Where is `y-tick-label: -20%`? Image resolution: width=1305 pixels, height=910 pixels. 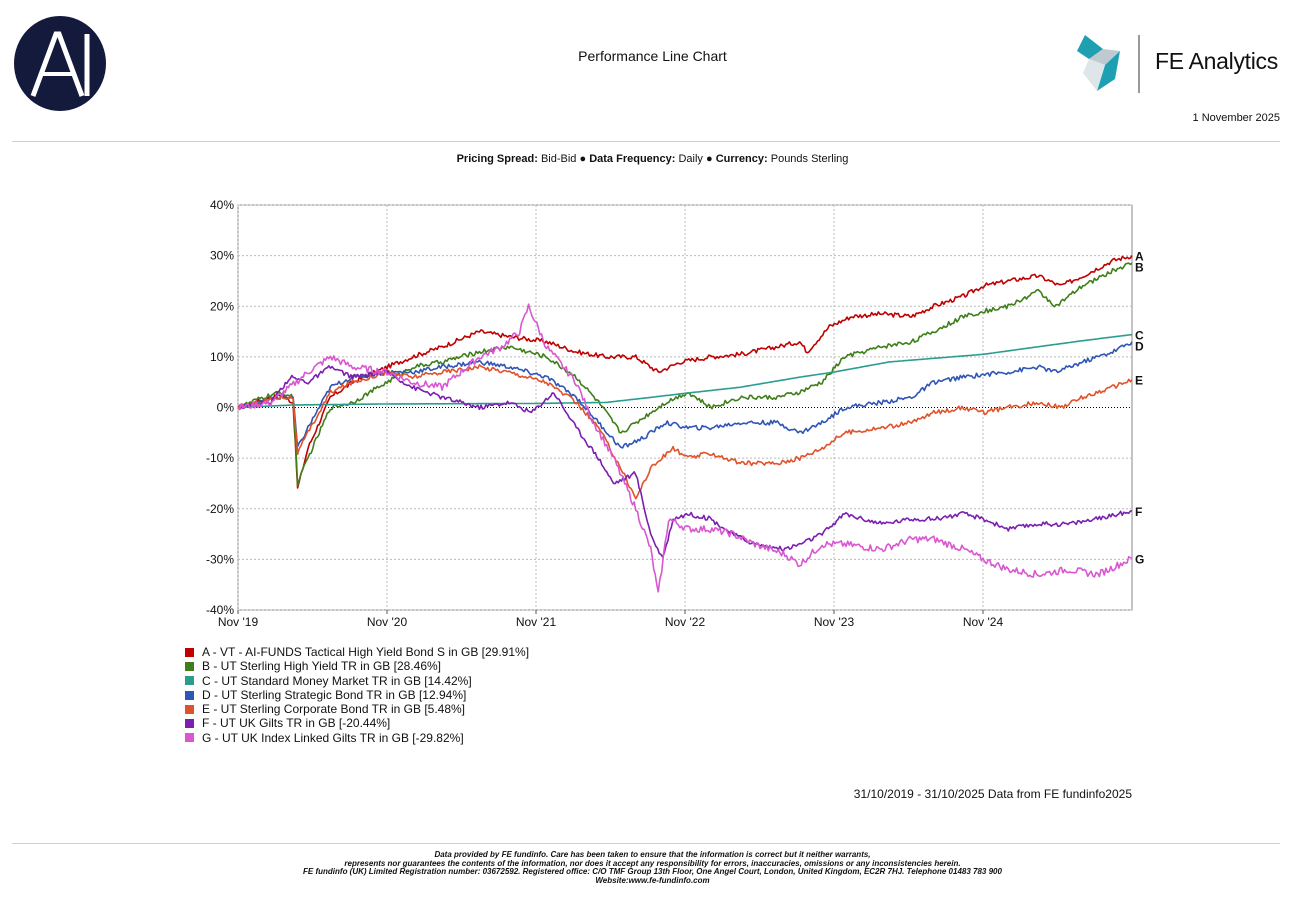
y-tick-label: -20% is located at coordinates (220, 509).